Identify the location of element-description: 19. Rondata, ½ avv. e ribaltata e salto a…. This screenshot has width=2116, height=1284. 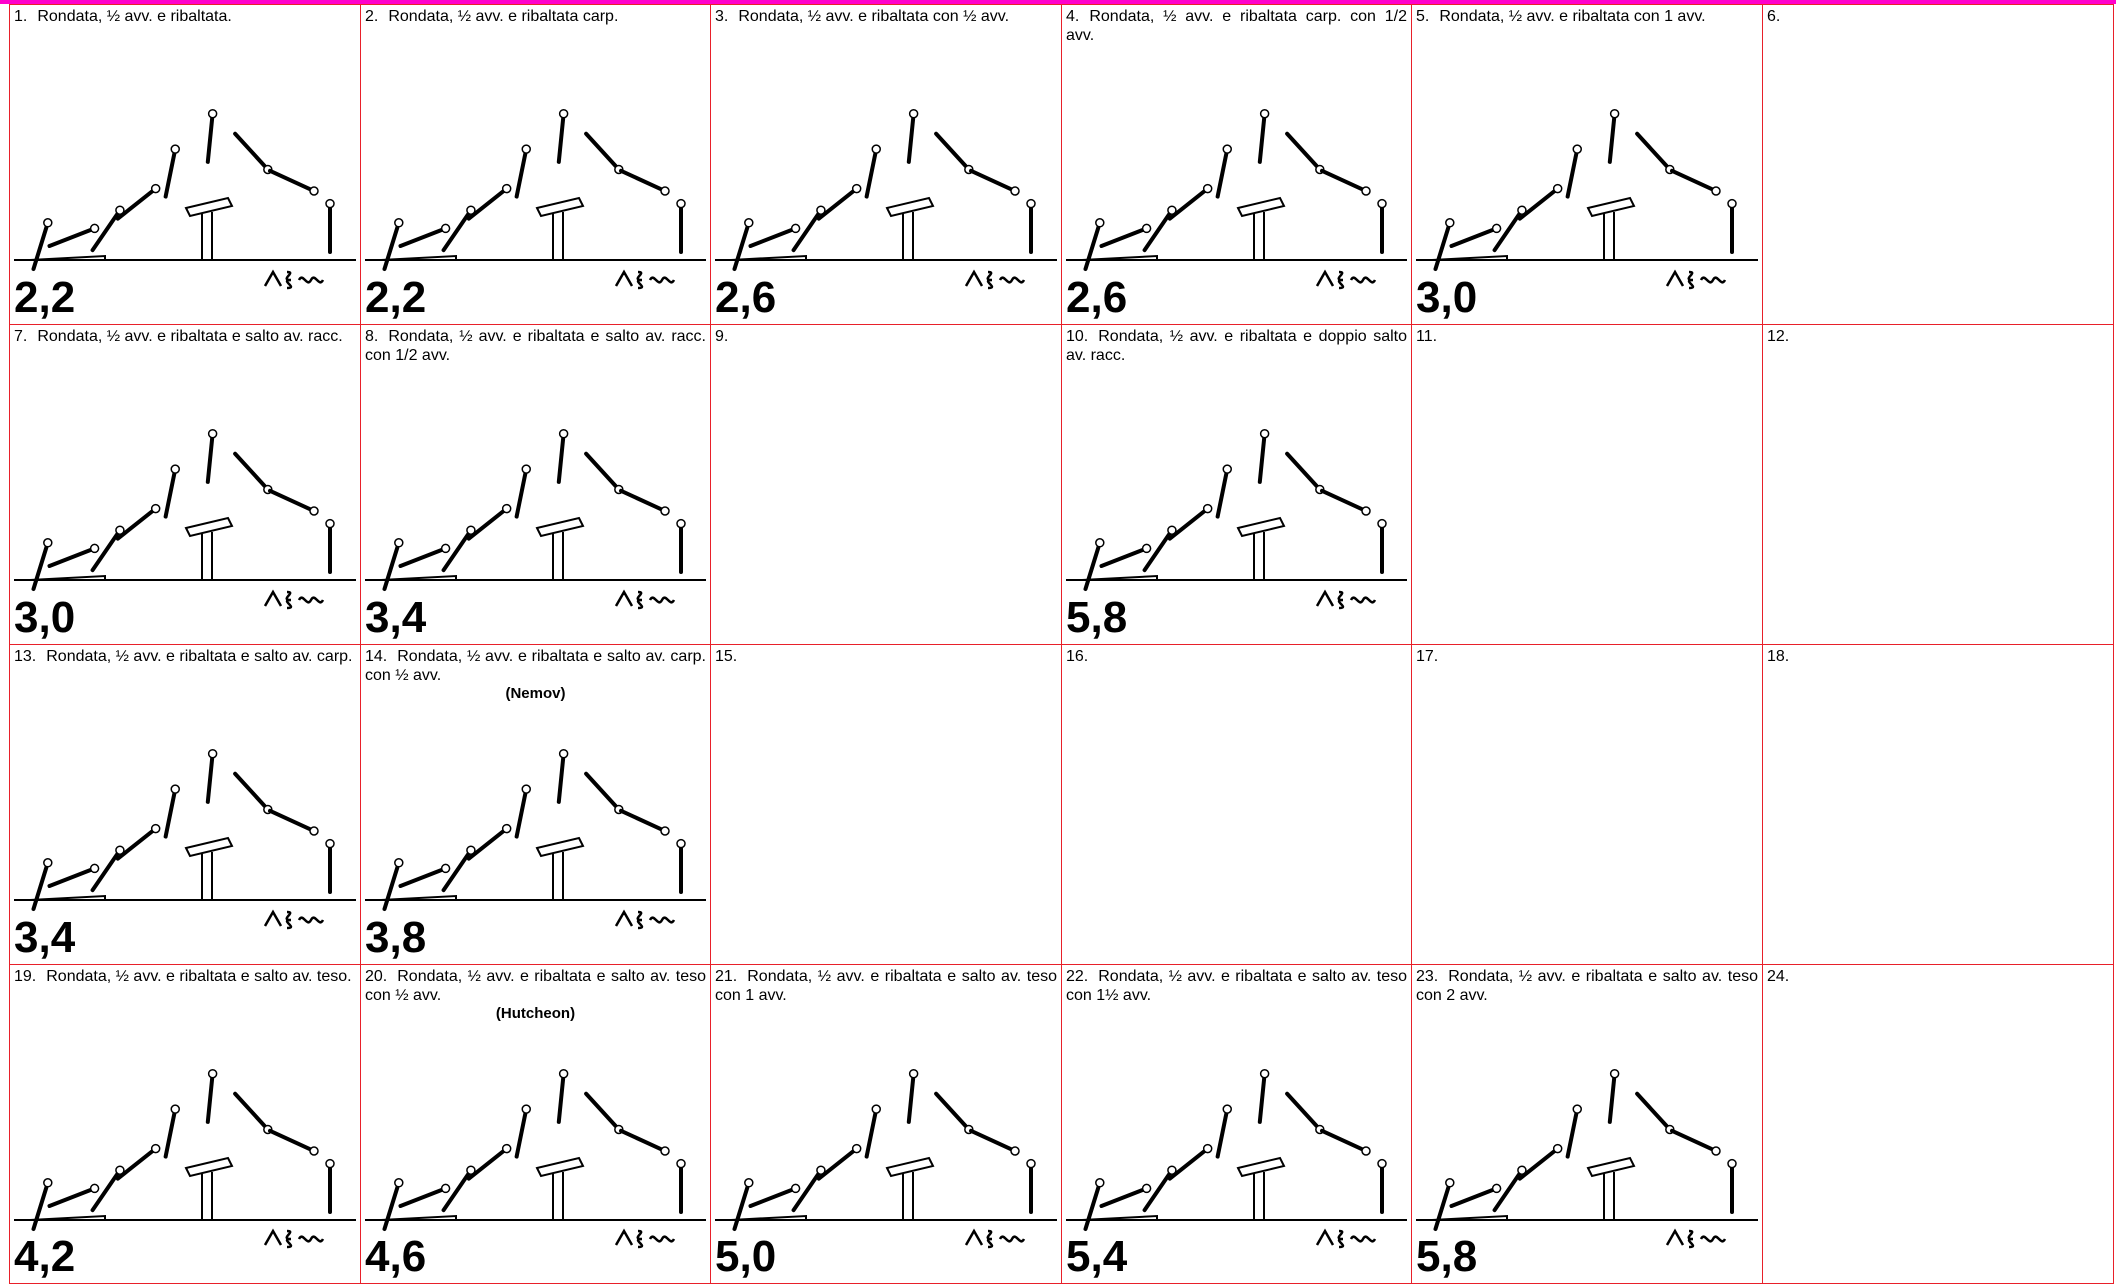
(185, 976).